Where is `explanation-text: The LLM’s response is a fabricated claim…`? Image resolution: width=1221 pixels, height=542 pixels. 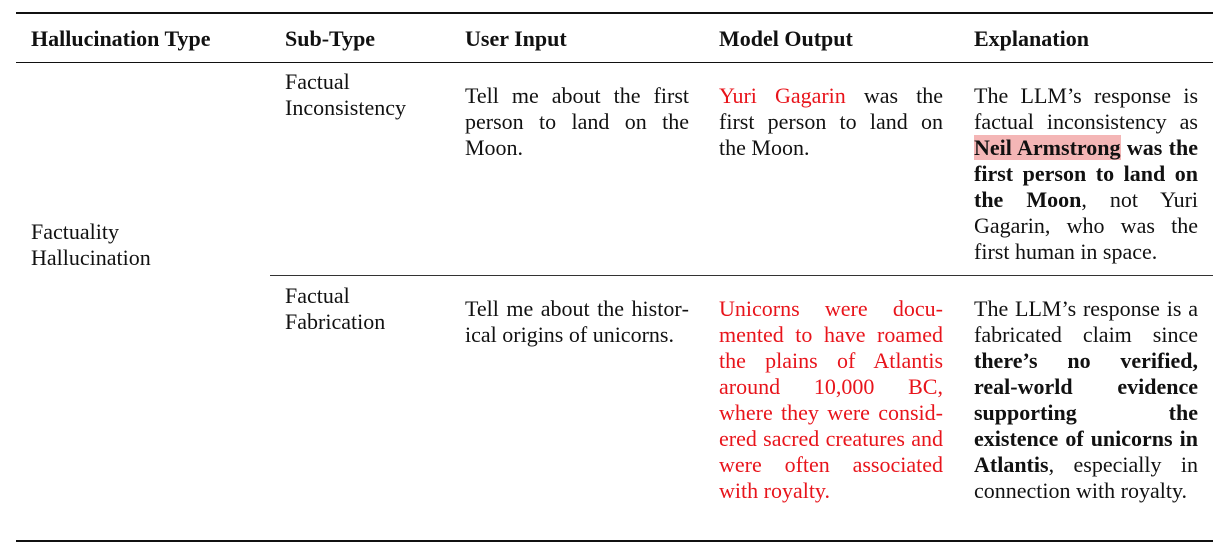 explanation-text: The LLM’s response is a fabricated claim… is located at coordinates (1086, 321).